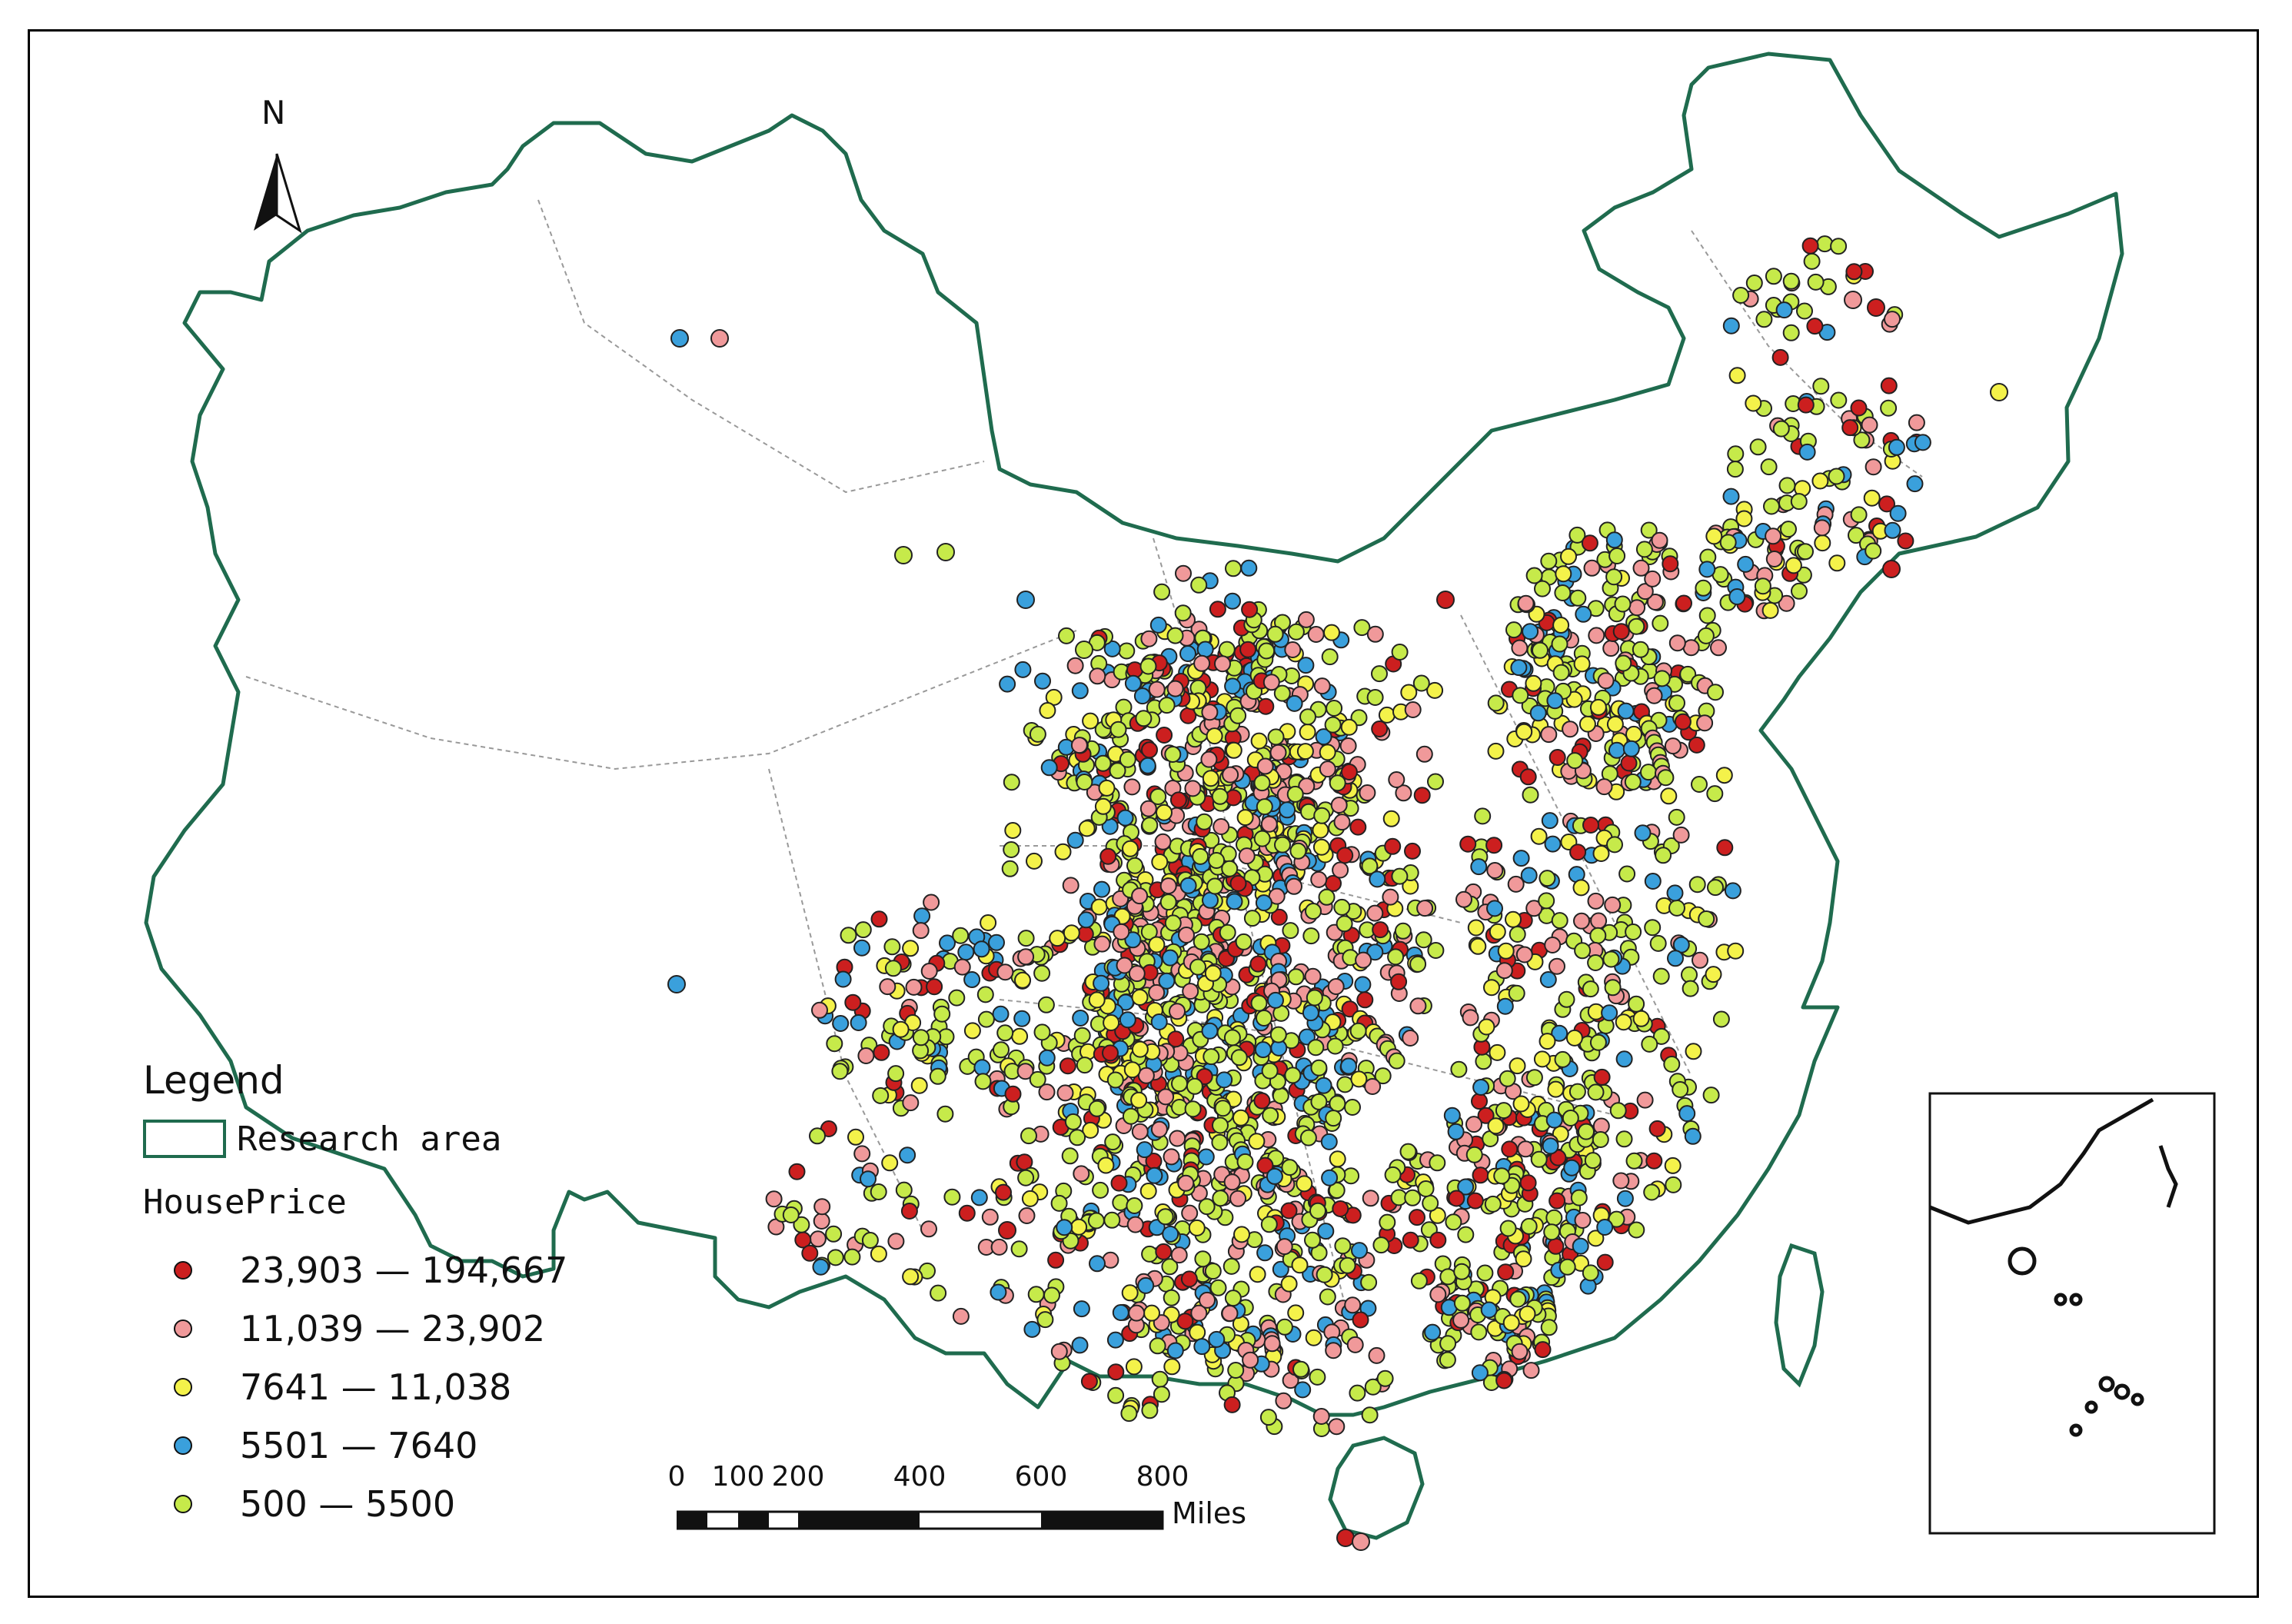 The height and width of the screenshot is (1624, 2292). What do you see at coordinates (919, 1477) in the screenshot?
I see `scale-tick-400: 400` at bounding box center [919, 1477].